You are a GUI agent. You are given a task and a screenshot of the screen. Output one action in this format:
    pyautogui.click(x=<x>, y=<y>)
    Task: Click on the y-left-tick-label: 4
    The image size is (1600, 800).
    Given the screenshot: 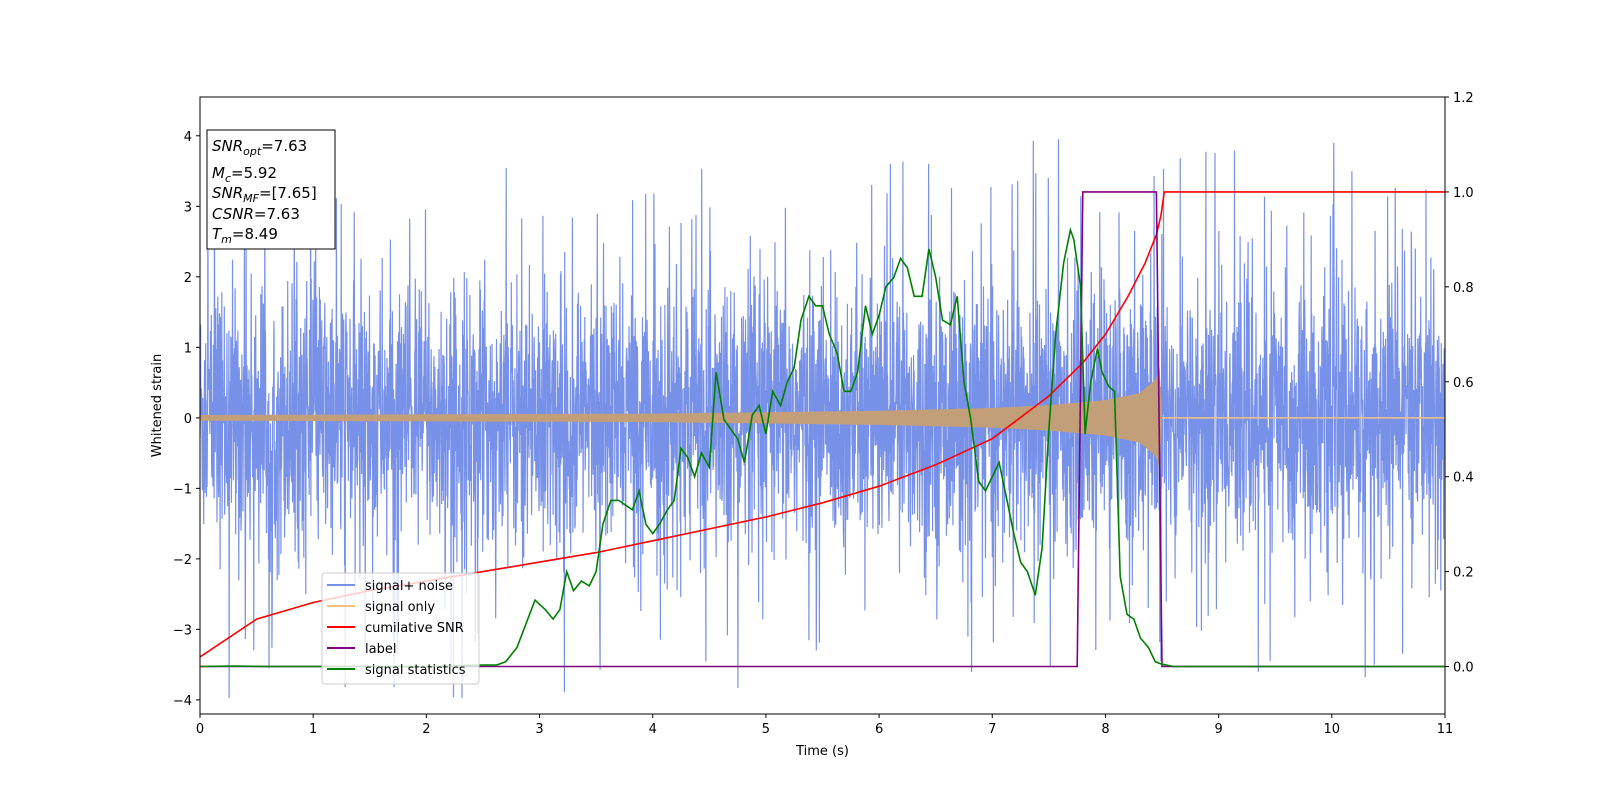 What is the action you would take?
    pyautogui.click(x=188, y=137)
    